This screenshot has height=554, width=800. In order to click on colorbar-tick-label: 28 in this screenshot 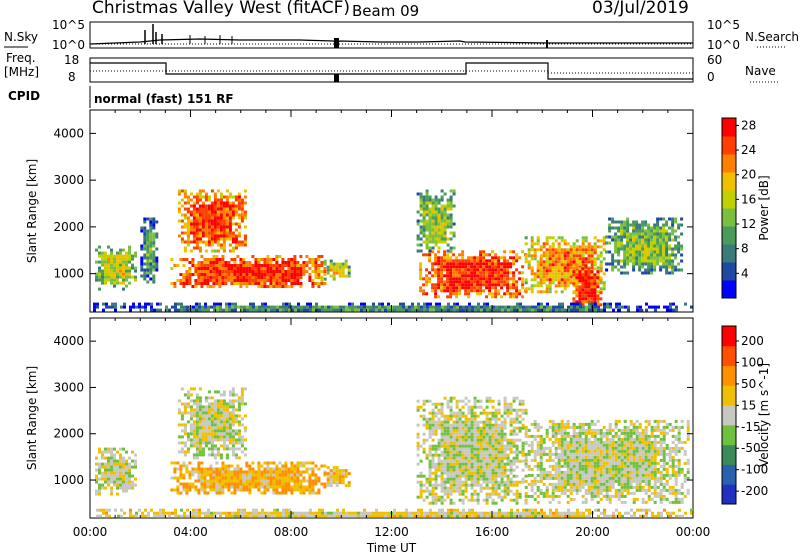, I will do `click(748, 125)`.